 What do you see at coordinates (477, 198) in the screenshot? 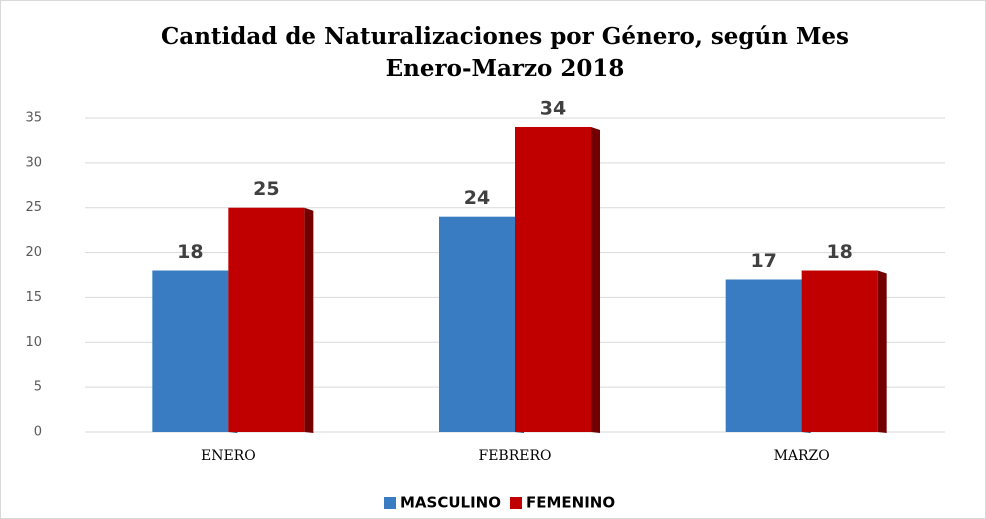
I see `value-label: 24` at bounding box center [477, 198].